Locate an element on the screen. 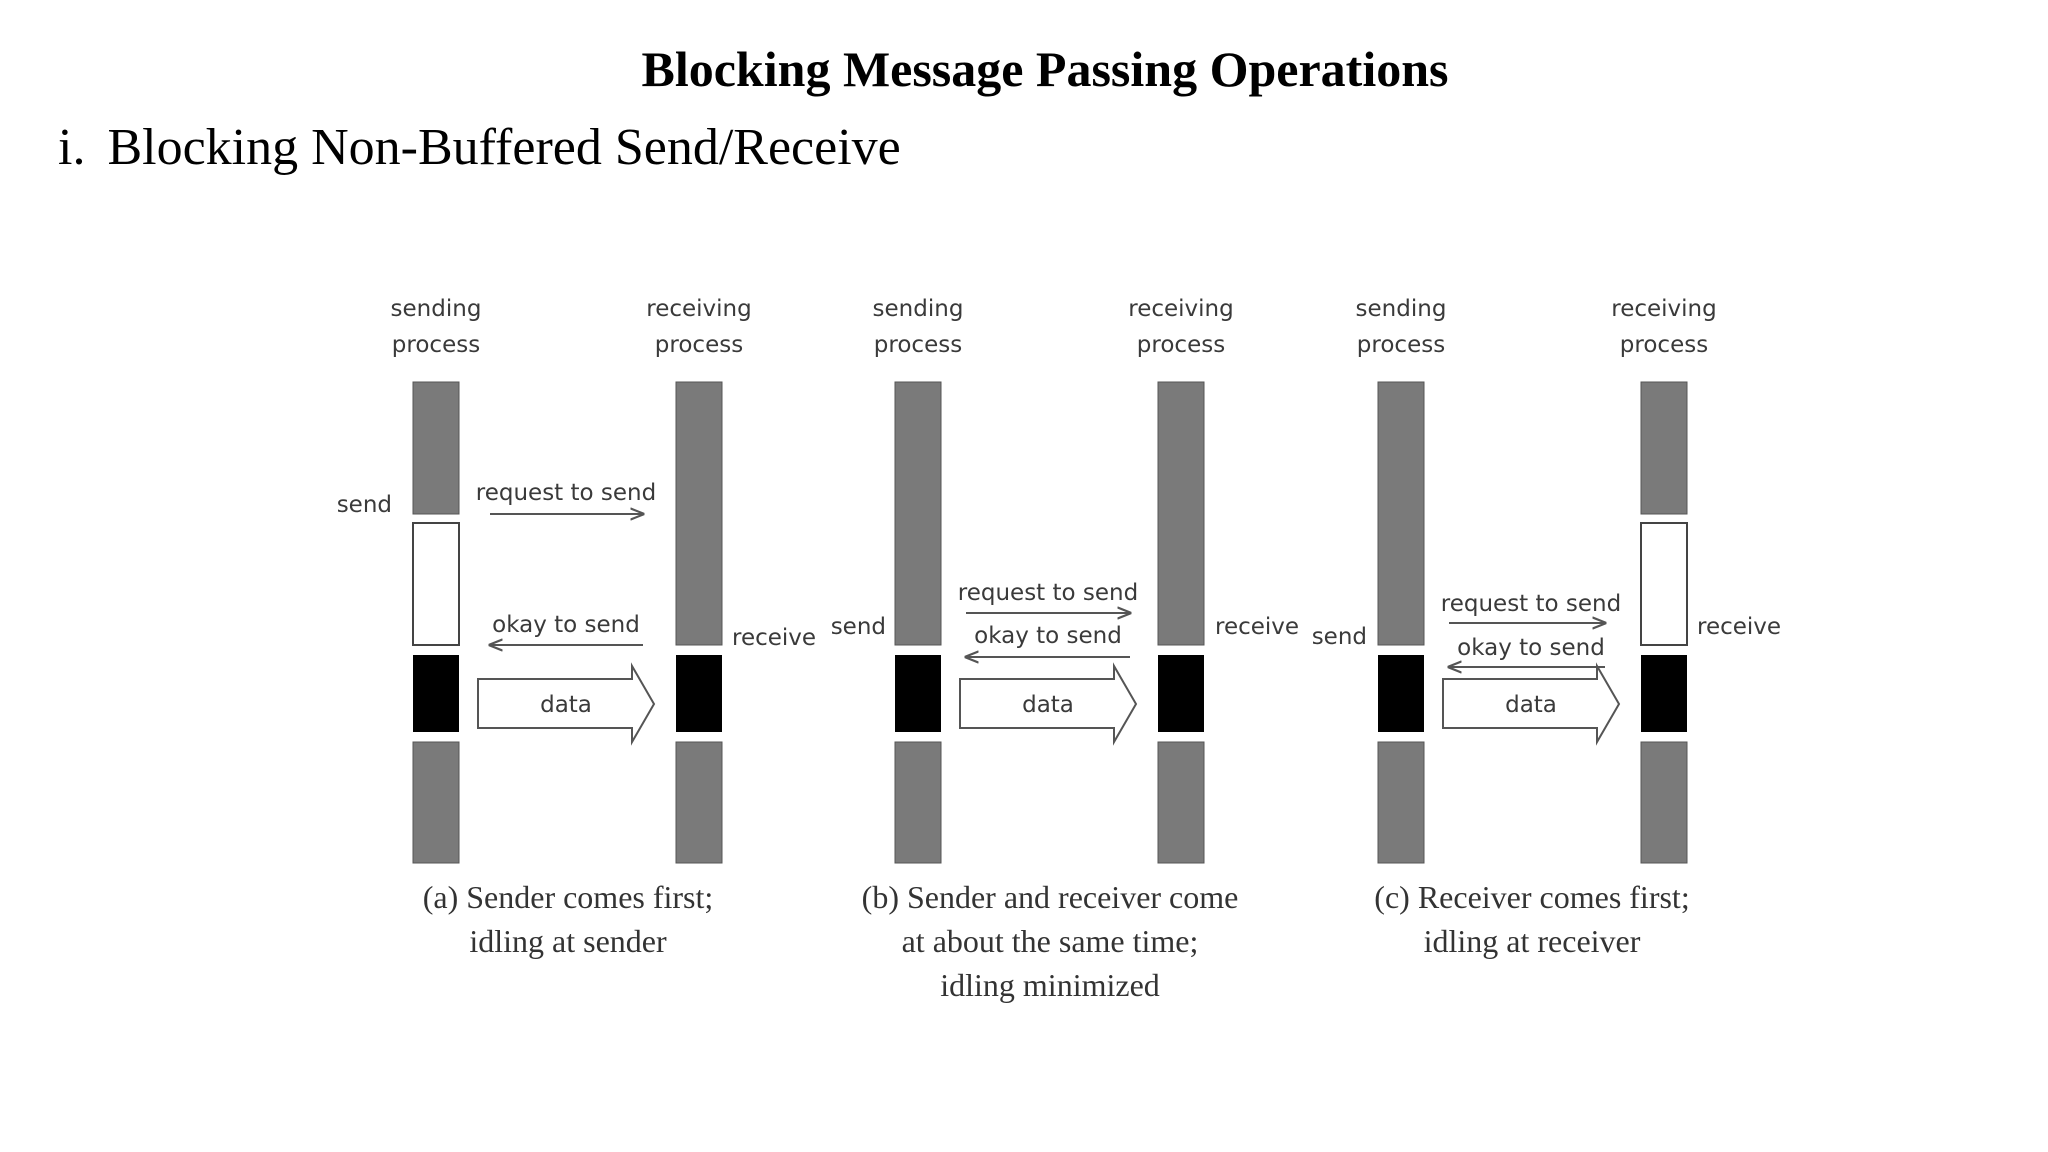  panel-c-receiver-label-line1: receiving is located at coordinates (1663, 309).